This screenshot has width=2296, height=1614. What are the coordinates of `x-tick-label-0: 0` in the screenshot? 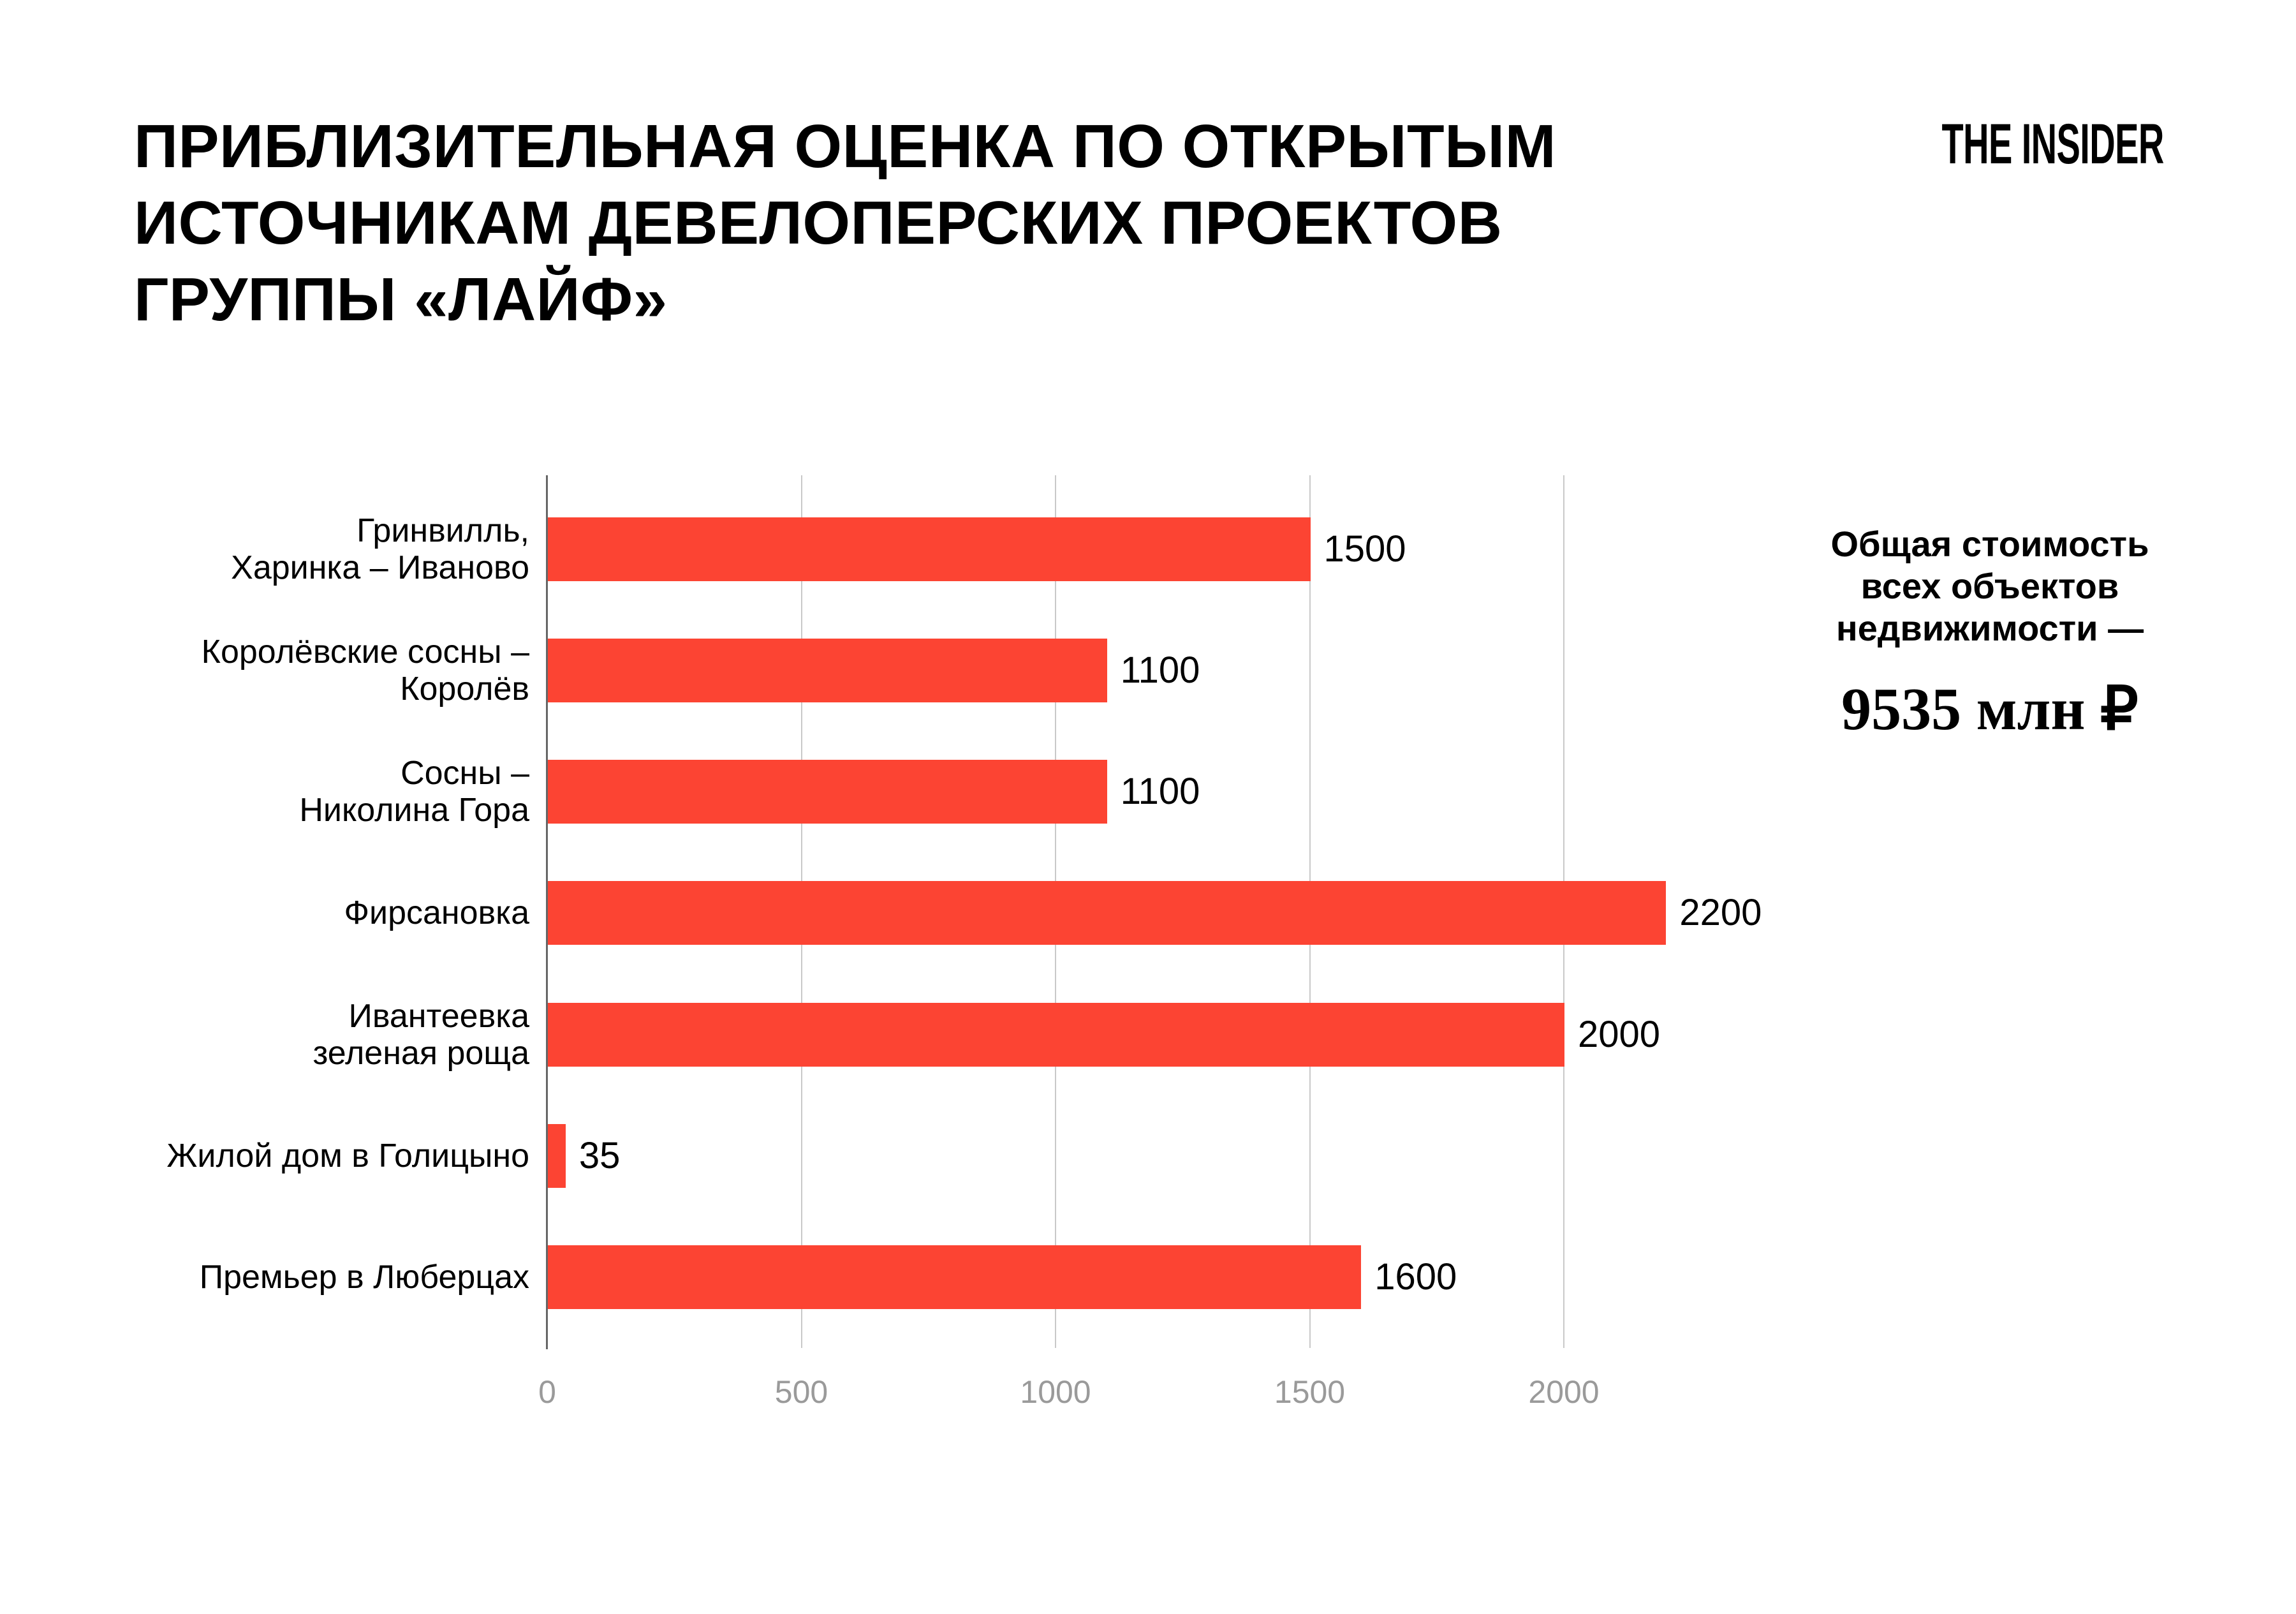 It's located at (547, 1392).